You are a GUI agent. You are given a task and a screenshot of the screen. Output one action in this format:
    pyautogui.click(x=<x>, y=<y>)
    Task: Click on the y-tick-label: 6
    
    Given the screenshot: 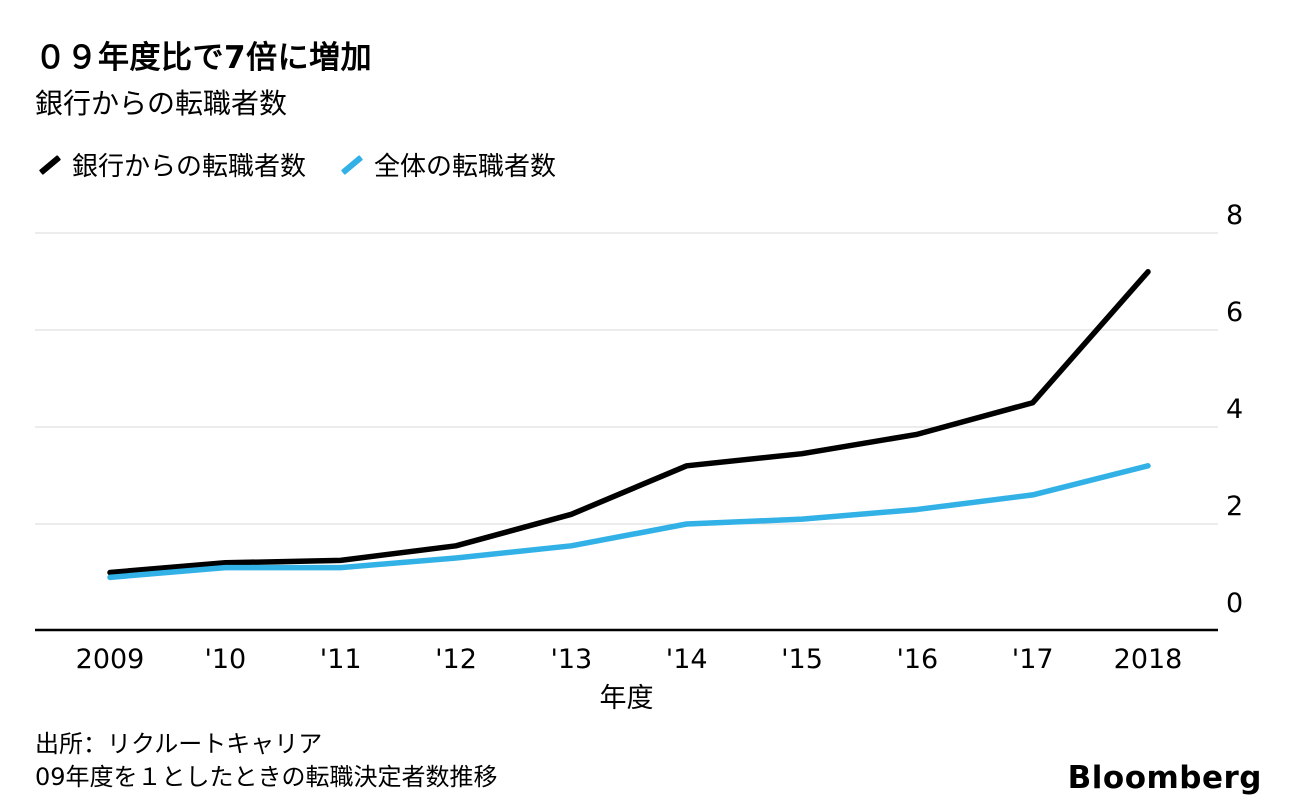 What is the action you would take?
    pyautogui.click(x=1234, y=312)
    